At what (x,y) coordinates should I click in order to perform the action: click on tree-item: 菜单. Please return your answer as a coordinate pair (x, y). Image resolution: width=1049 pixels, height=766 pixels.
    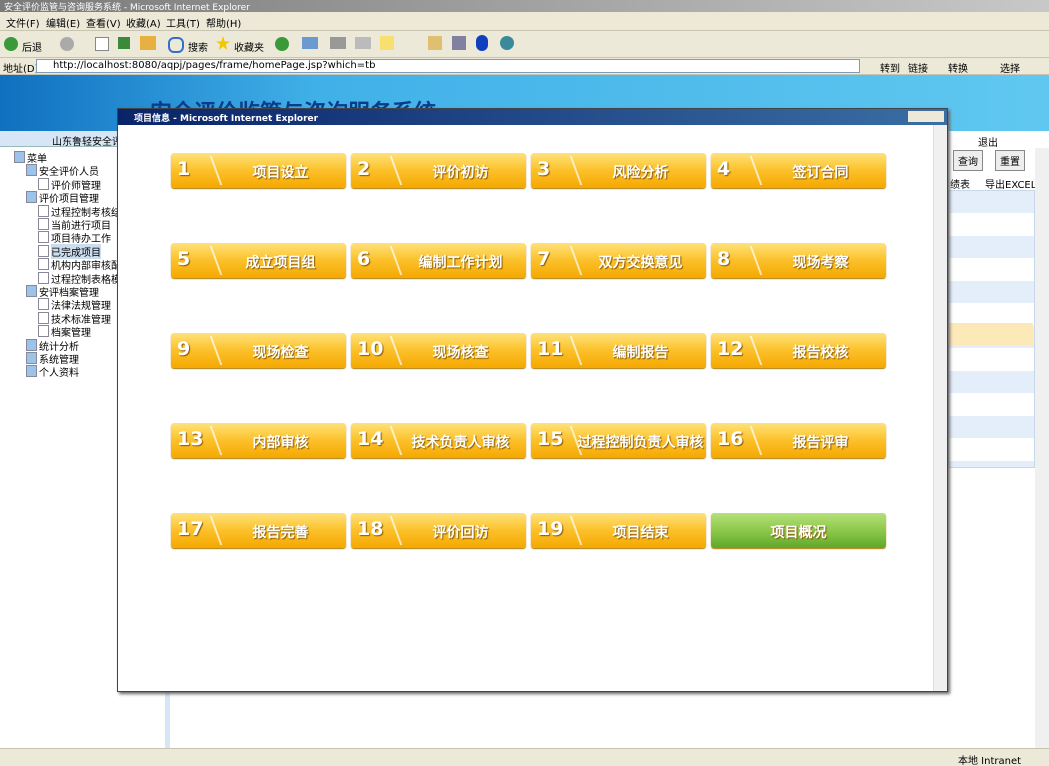
    Looking at the image, I should click on (37, 159).